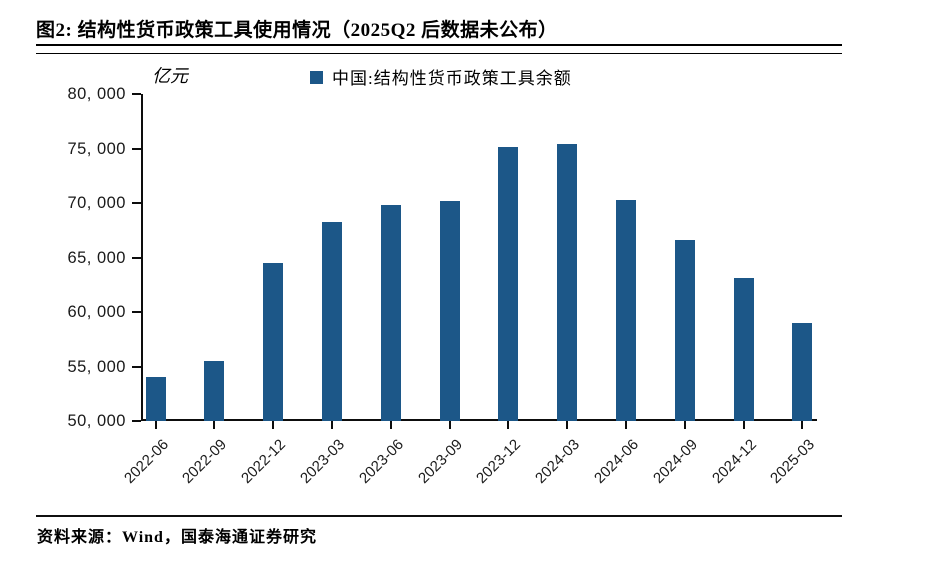 The image size is (931, 568). Describe the element at coordinates (177, 537) in the screenshot. I see `source-note: 资料来源：Wind，国泰海通证券研究` at that location.